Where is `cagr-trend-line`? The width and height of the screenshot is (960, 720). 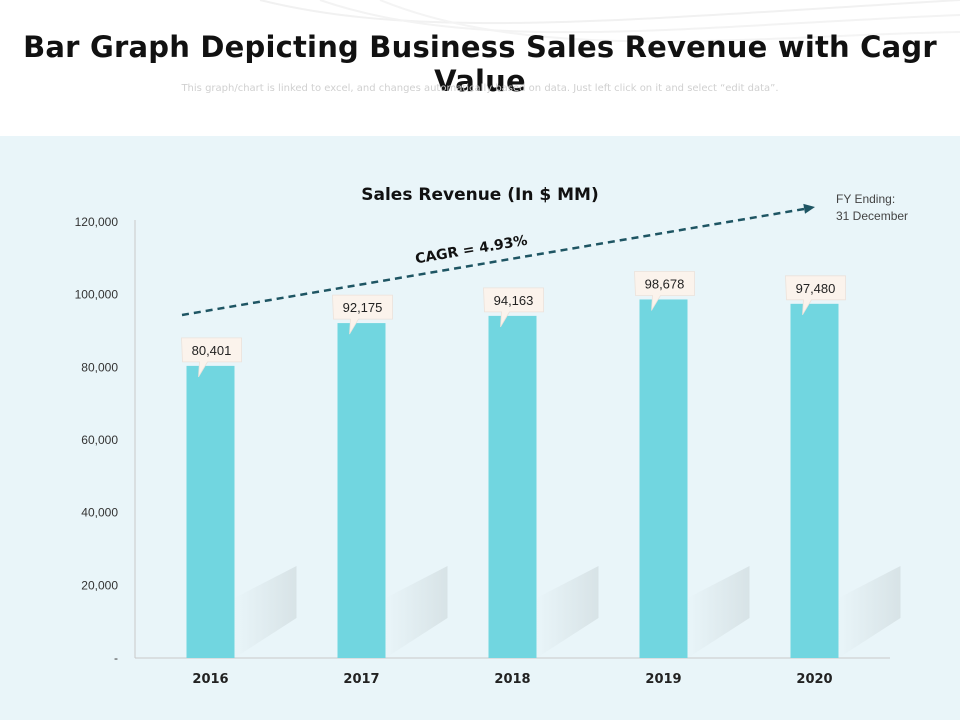
cagr-trend-line is located at coordinates (494, 262).